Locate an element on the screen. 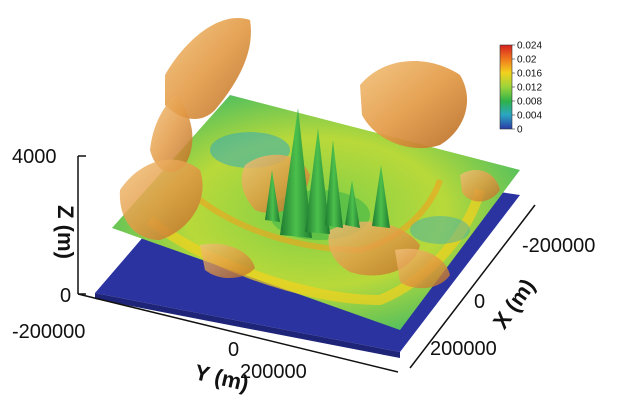 The image size is (628, 403). vorticity-spikes is located at coordinates (327, 173).